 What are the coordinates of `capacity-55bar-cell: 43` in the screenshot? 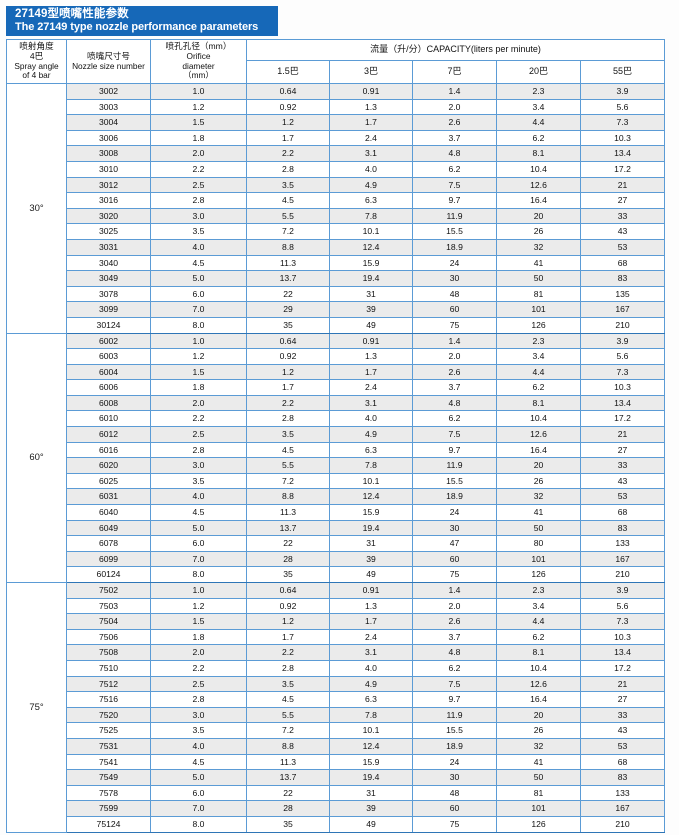 It's located at (622, 730).